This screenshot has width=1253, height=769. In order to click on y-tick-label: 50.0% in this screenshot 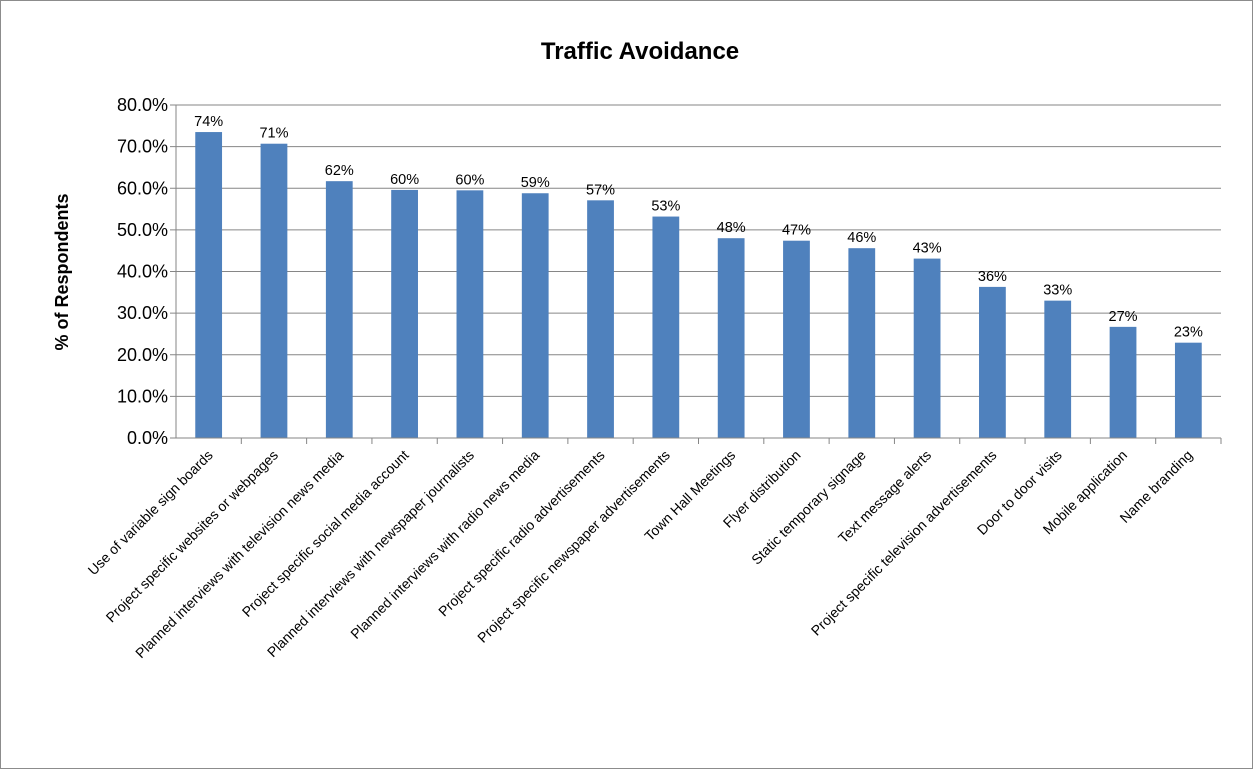, I will do `click(142, 230)`.